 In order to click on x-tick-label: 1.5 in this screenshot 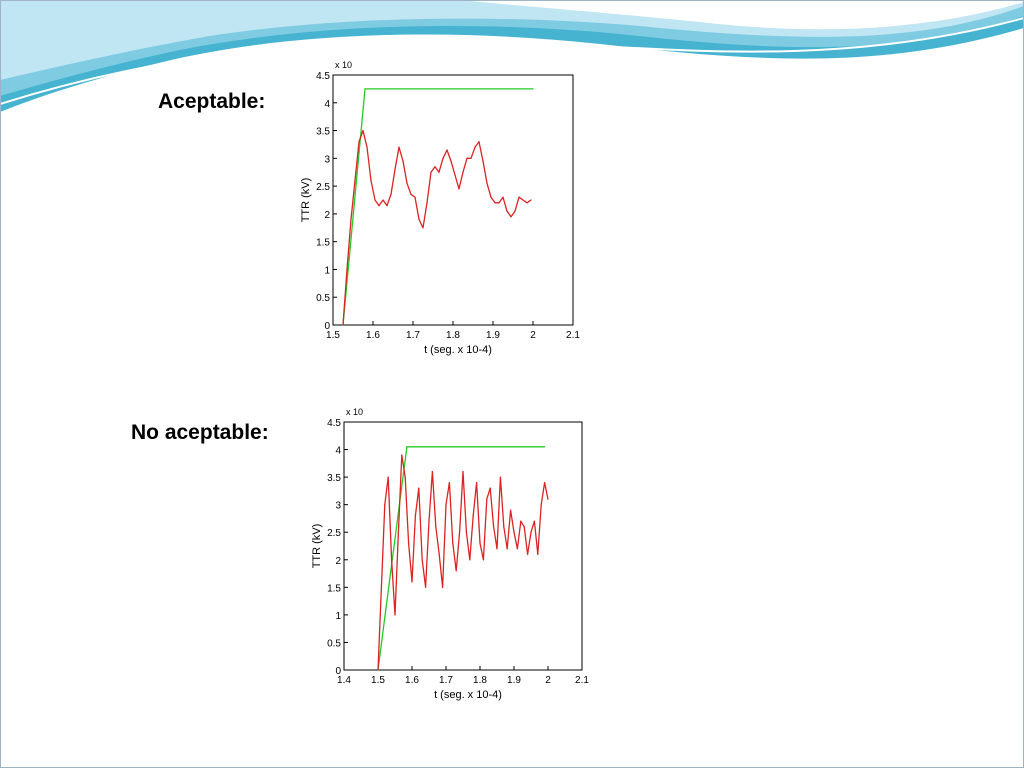, I will do `click(378, 680)`.